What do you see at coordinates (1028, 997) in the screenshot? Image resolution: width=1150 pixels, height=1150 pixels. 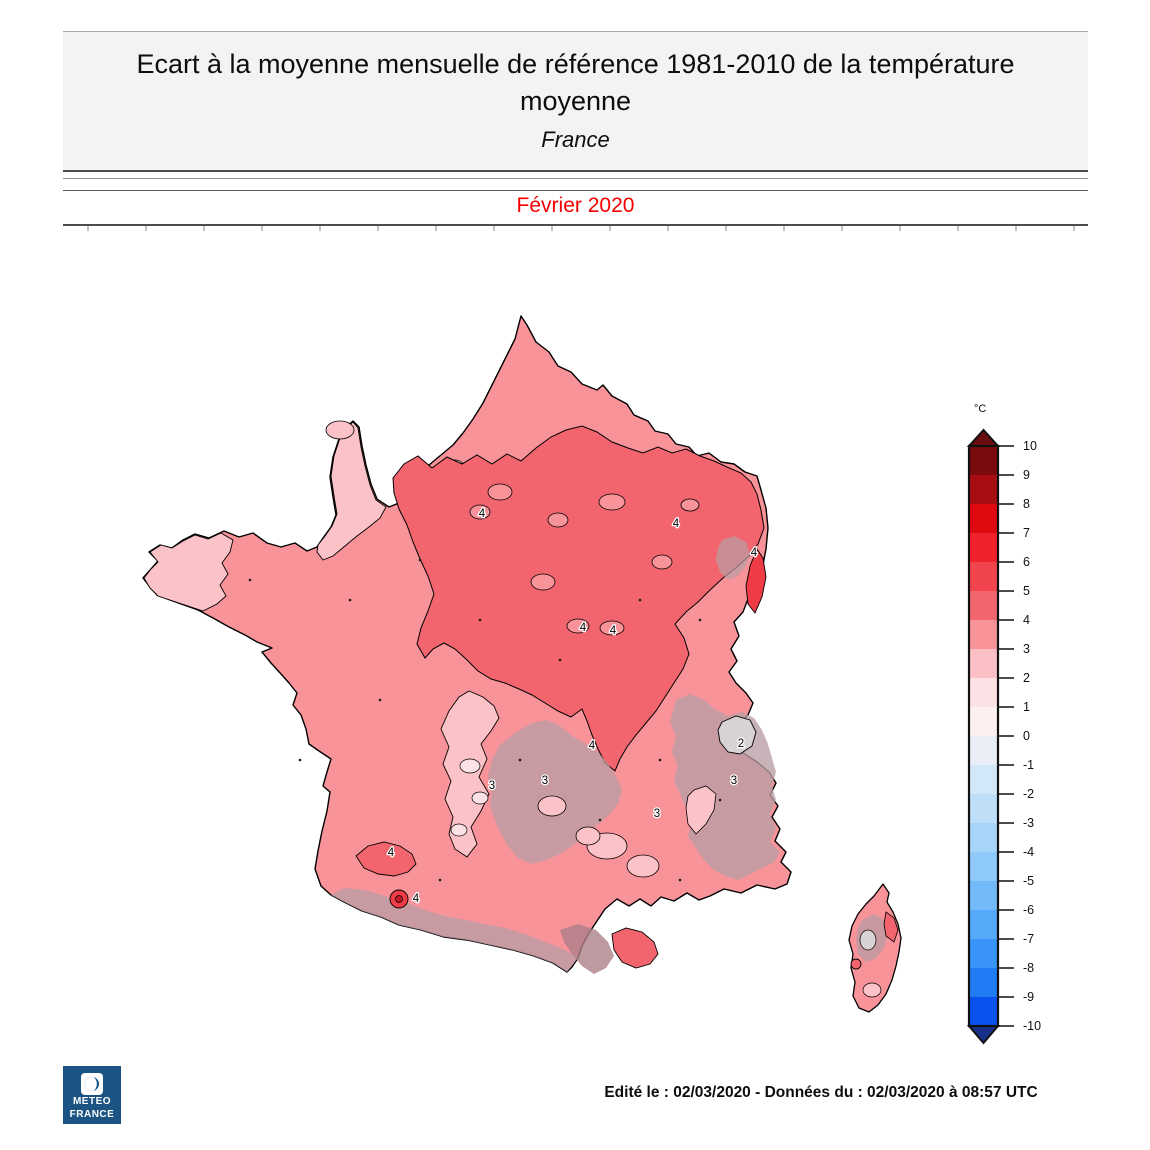 I see `colorbar-tick-label: -9` at bounding box center [1028, 997].